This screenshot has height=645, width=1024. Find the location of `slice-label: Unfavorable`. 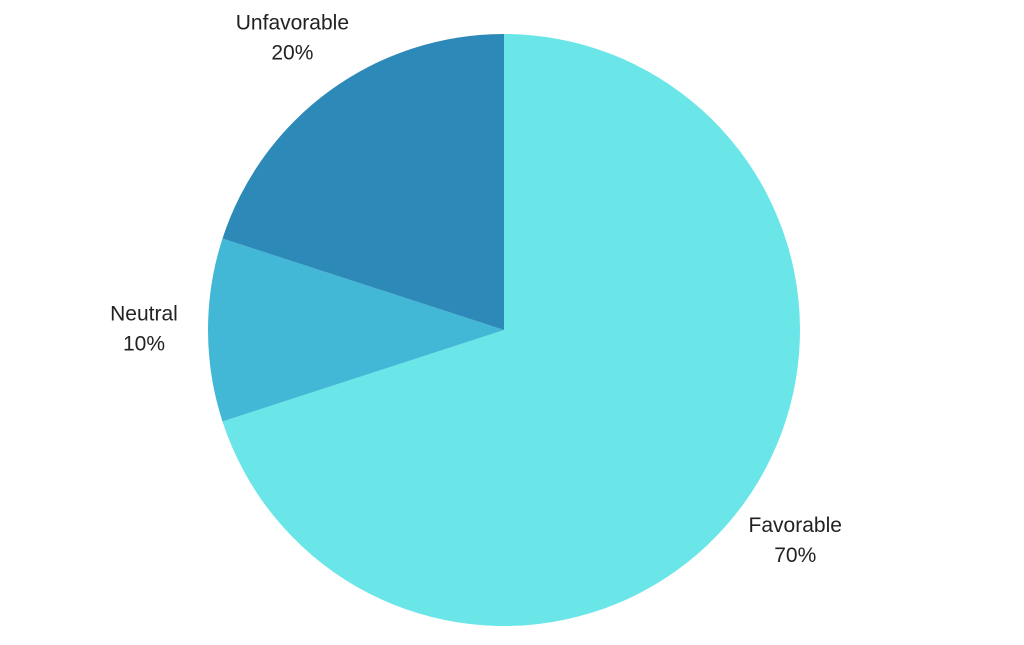

slice-label: Unfavorable is located at coordinates (292, 22).